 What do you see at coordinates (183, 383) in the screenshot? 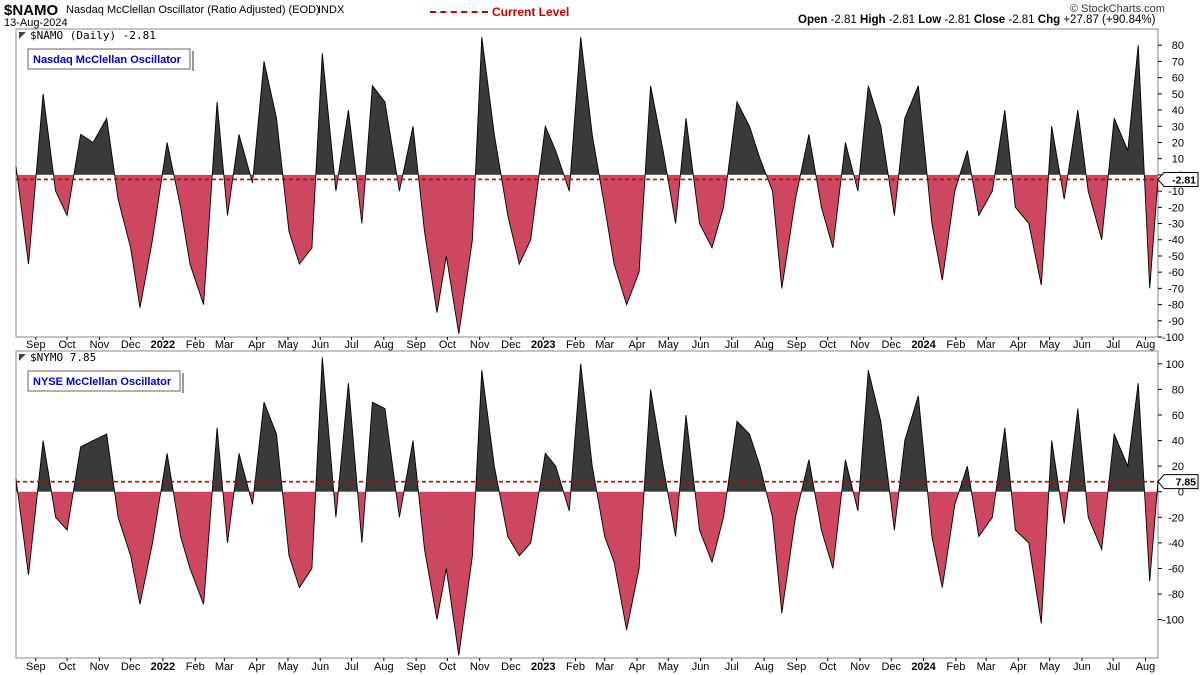
I see `legend-box-shadow` at bounding box center [183, 383].